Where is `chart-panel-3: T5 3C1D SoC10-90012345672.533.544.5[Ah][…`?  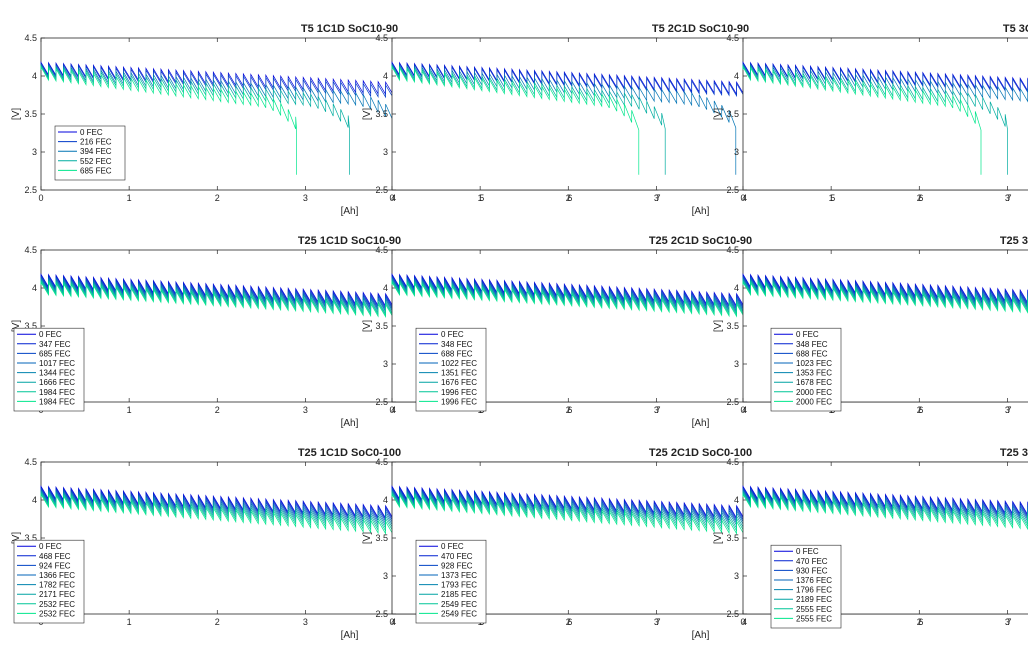
chart-panel-3: T5 3C1D SoC10-90012345672.533.544.5[Ah][… is located at coordinates (870, 113).